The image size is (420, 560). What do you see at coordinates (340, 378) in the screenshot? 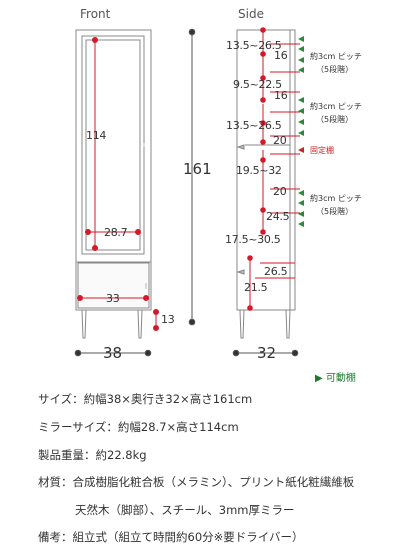
I see `movable-shelf-label: 可動棚` at bounding box center [340, 378].